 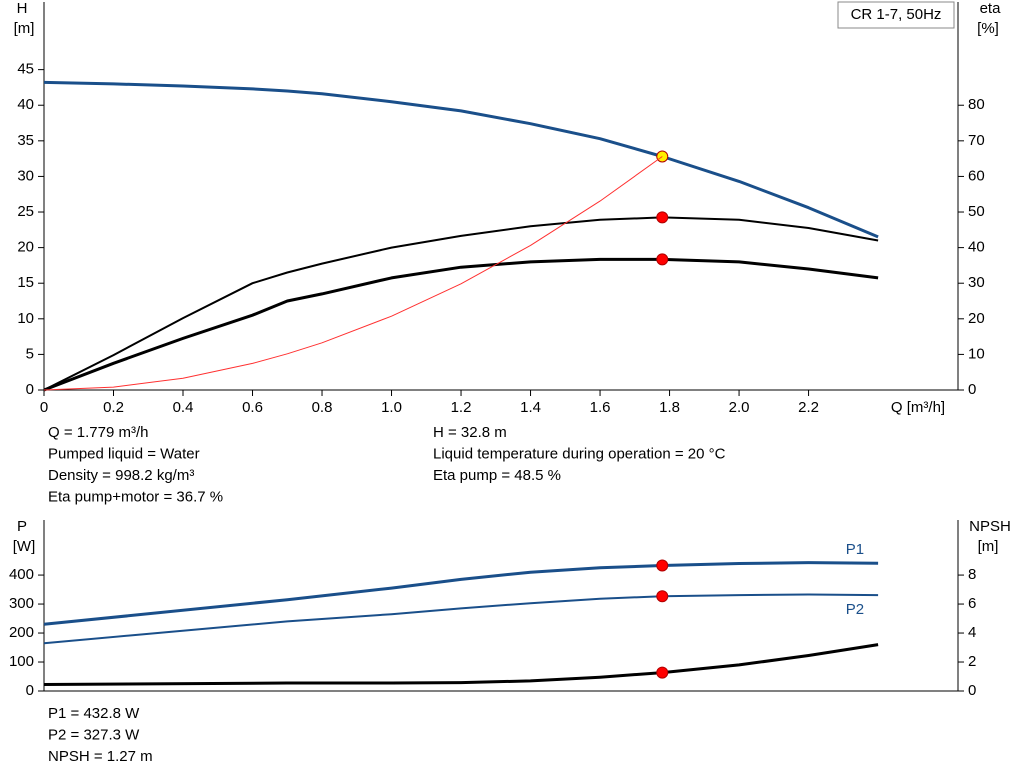 What do you see at coordinates (25, 104) in the screenshot?
I see `y-tick-label: 40` at bounding box center [25, 104].